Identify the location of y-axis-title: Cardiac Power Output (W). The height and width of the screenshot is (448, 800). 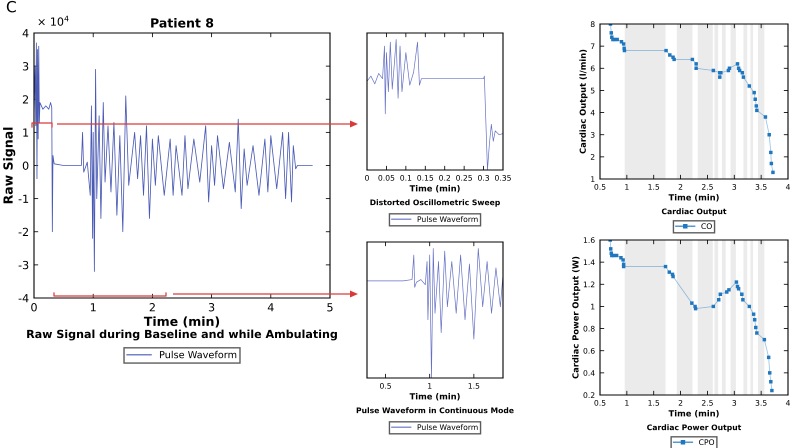
(576, 317).